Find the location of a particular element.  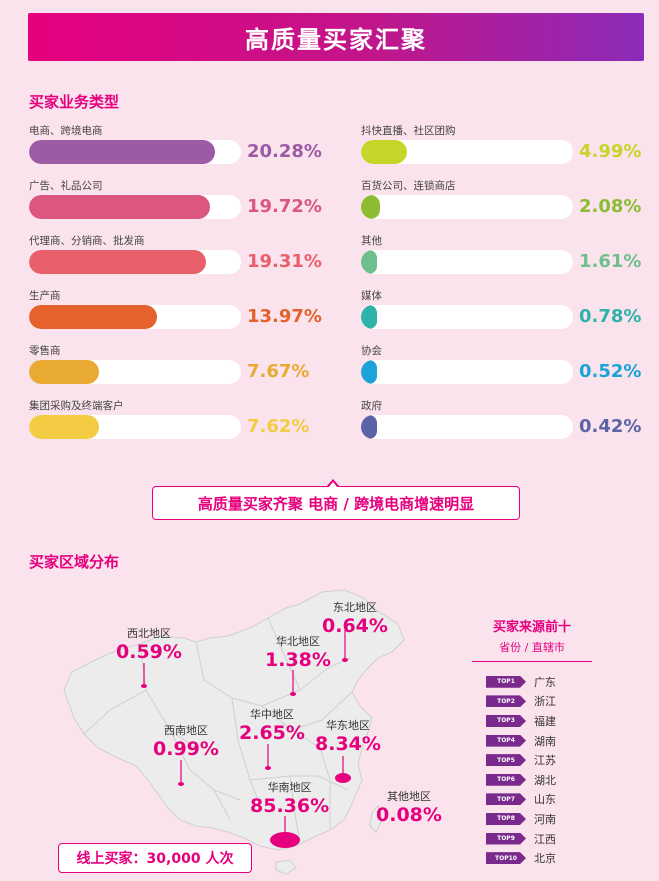

bar-item: 政府 0.42% is located at coordinates (510, 424).